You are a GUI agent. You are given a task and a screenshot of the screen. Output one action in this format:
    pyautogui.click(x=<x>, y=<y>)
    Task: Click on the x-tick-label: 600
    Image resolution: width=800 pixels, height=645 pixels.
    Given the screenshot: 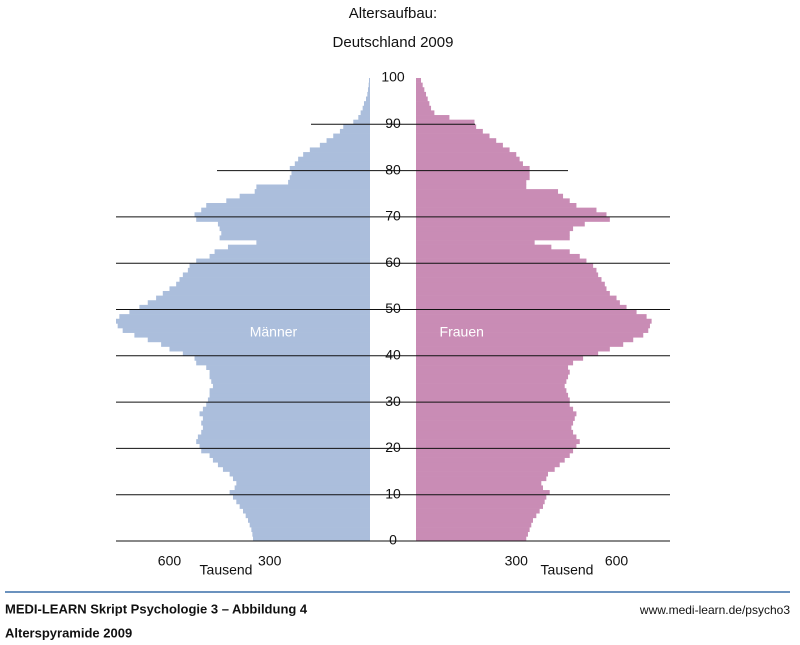 What is the action you would take?
    pyautogui.click(x=617, y=561)
    